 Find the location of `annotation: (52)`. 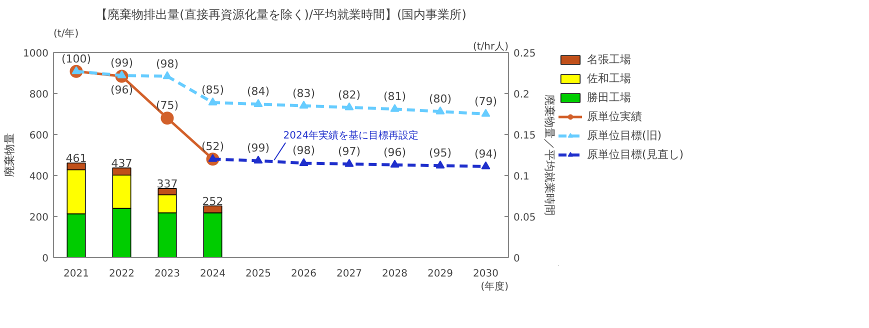

annotation: (52) is located at coordinates (212, 147).